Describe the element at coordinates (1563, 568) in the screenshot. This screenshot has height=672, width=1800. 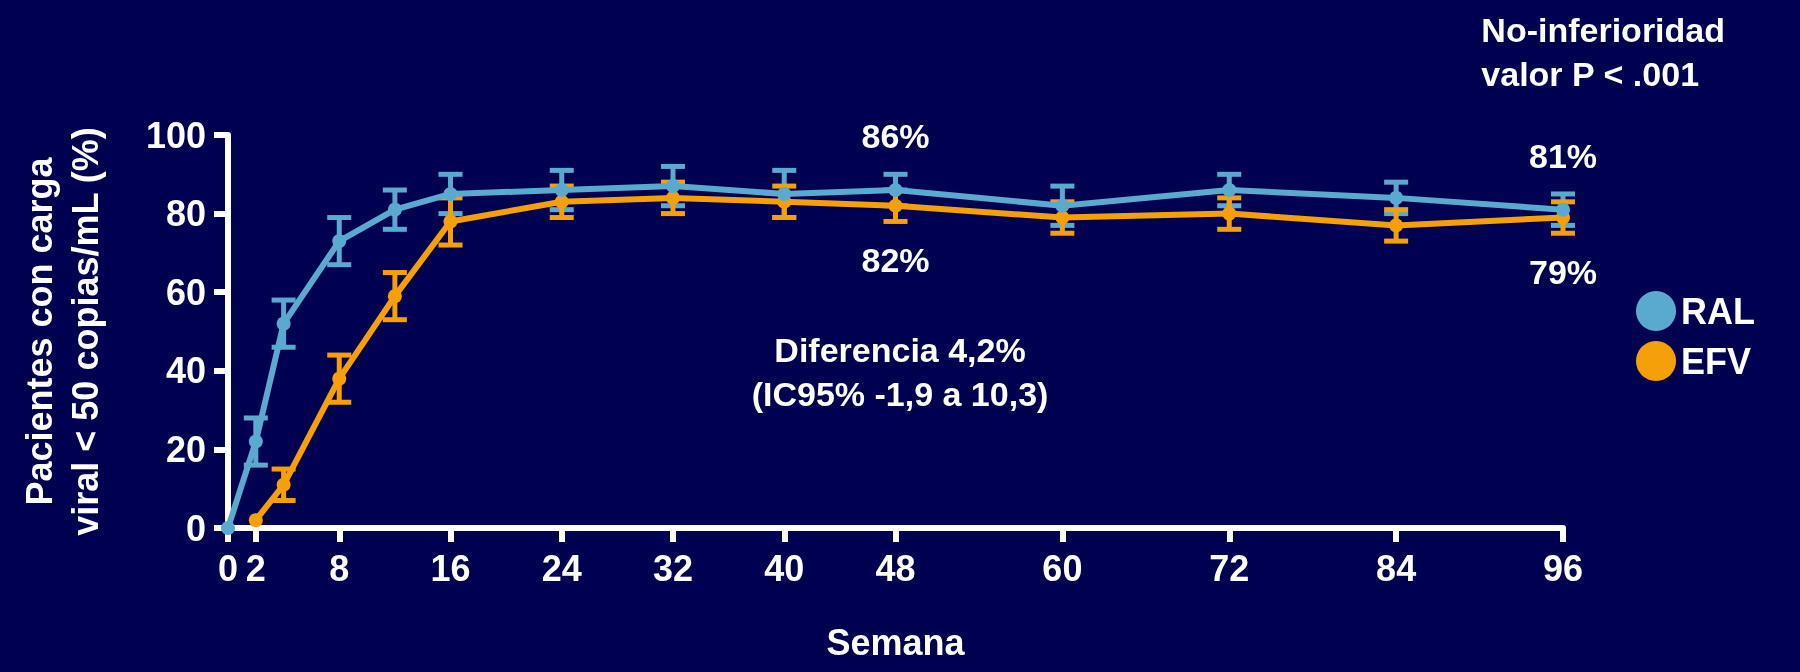
I see `x-tick-label: 96` at that location.